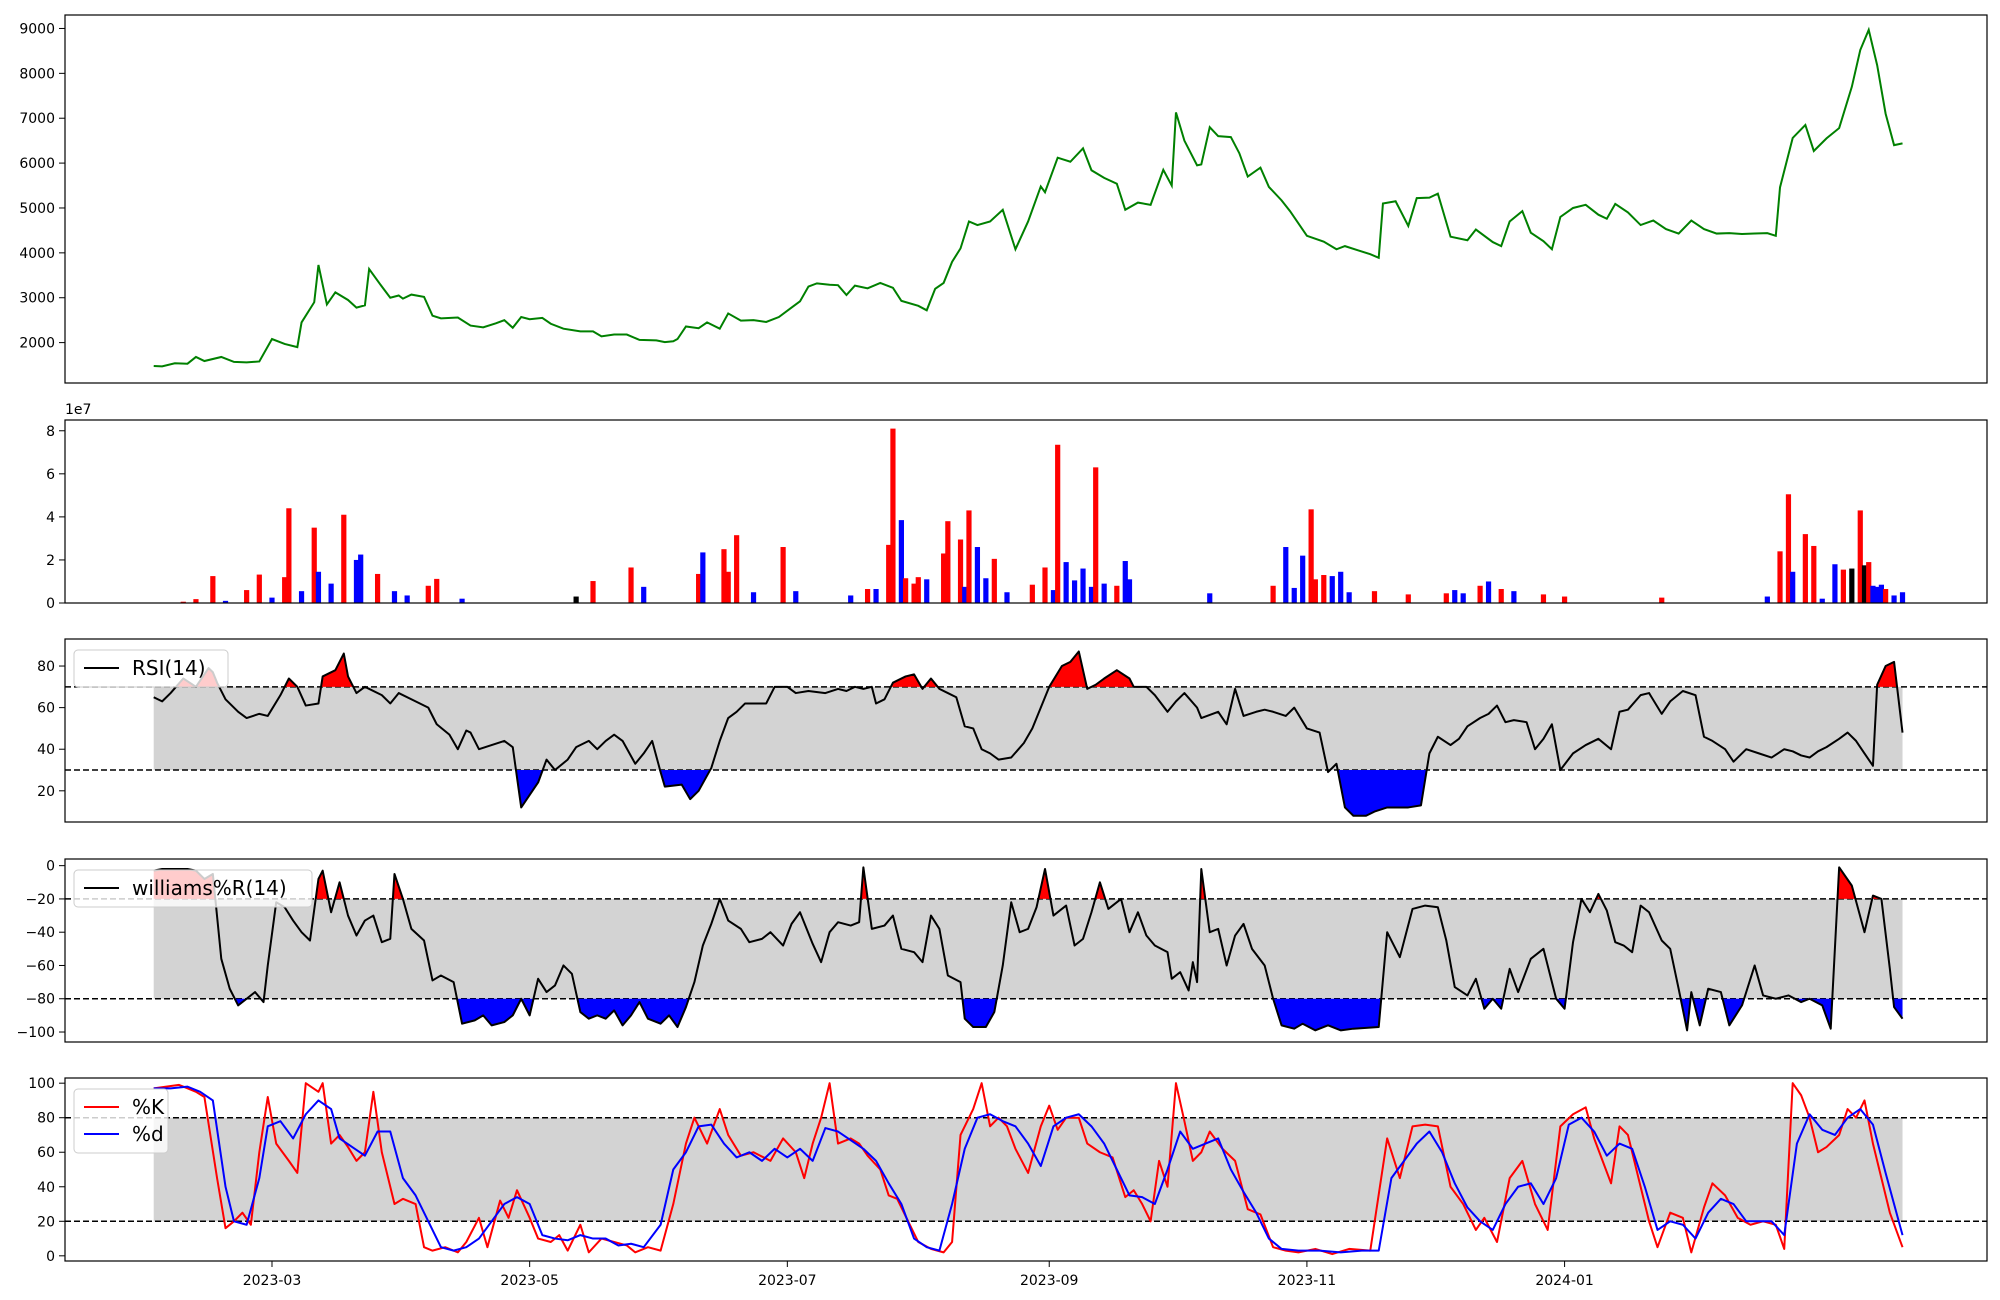 This screenshot has height=1300, width=2000. What do you see at coordinates (37, 29) in the screenshot?
I see `price-ytick-label: 9000` at bounding box center [37, 29].